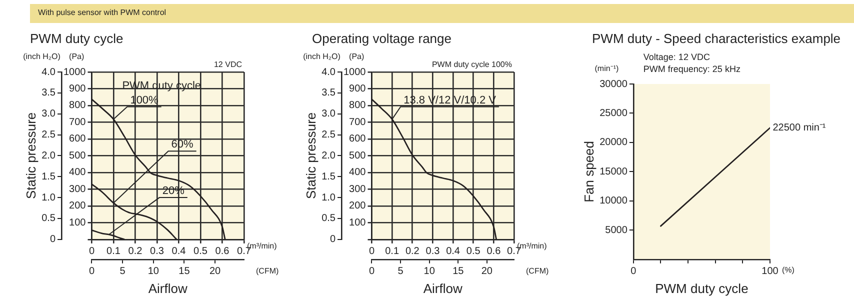 This screenshot has width=854, height=297. What do you see at coordinates (692, 69) in the screenshot?
I see `text: PWM frequency: 25 kHz` at bounding box center [692, 69].